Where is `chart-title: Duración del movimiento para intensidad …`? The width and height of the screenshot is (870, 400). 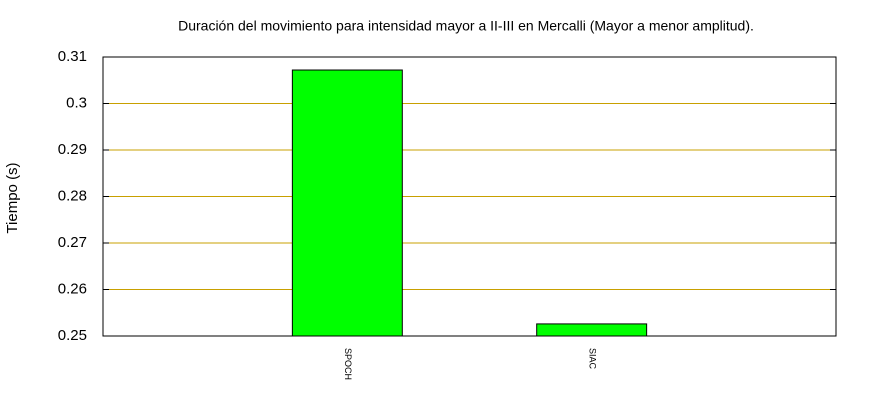 chart-title: Duración del movimiento para intensidad … is located at coordinates (466, 26).